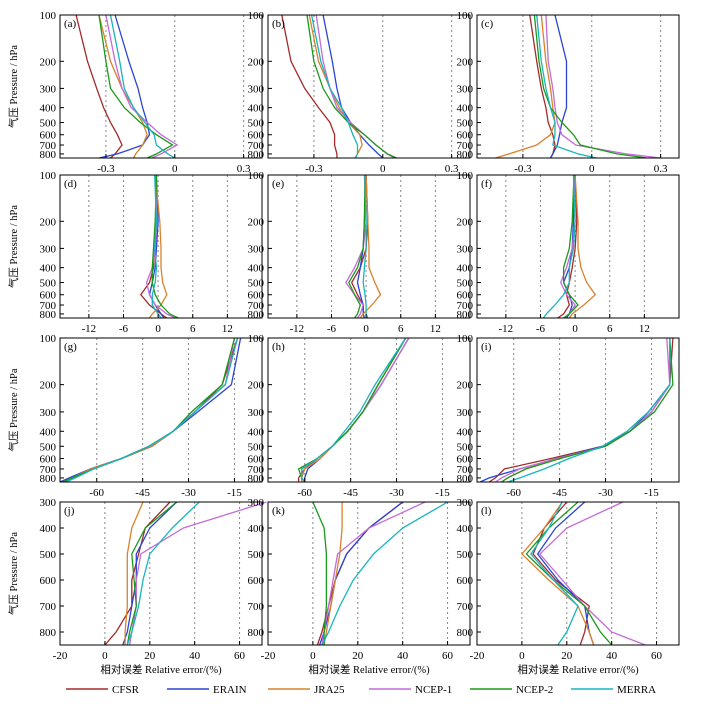 The image size is (704, 708). I want to click on panel-label: (g), so click(70, 347).